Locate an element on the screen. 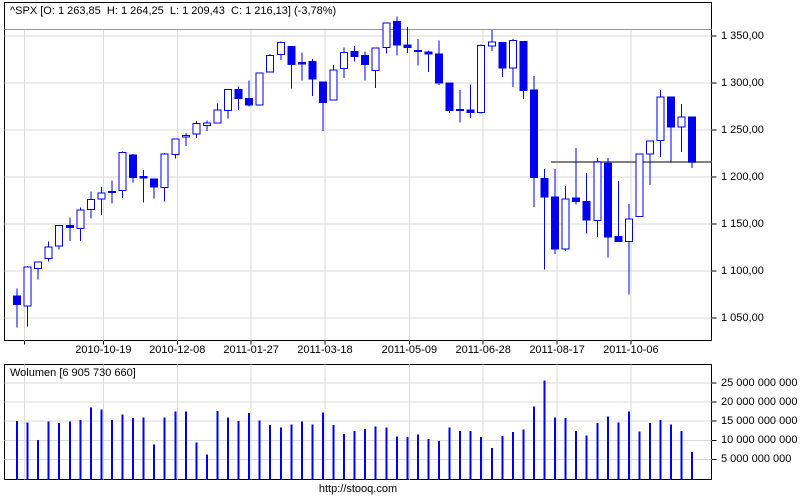  volume-axis-label: 10 000 000 000 is located at coordinates (759, 440).